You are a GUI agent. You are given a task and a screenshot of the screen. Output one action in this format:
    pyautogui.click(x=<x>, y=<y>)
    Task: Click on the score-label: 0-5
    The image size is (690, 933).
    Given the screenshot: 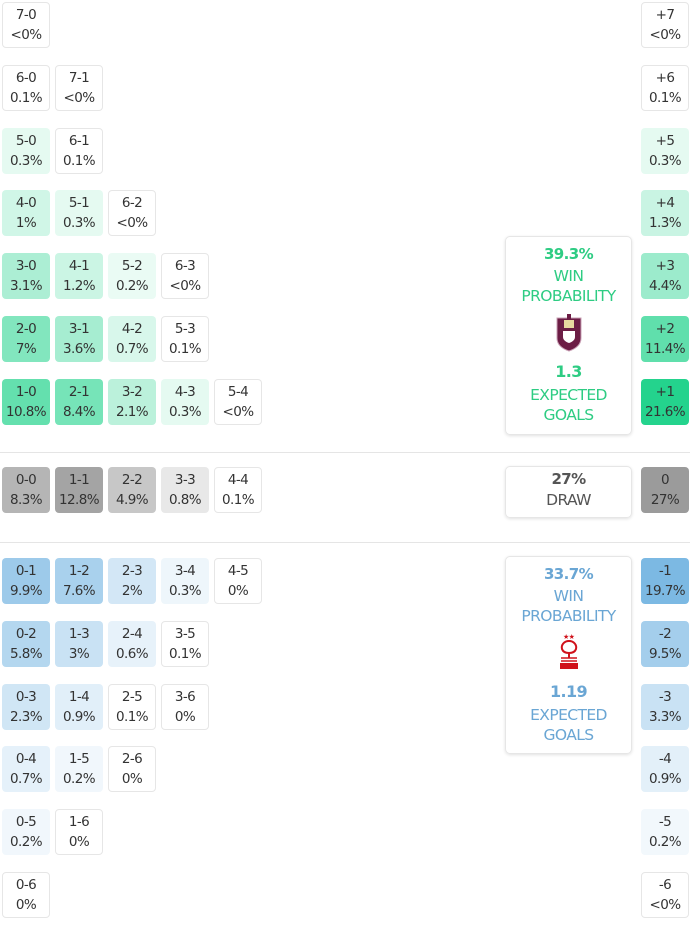 What is the action you would take?
    pyautogui.click(x=26, y=822)
    